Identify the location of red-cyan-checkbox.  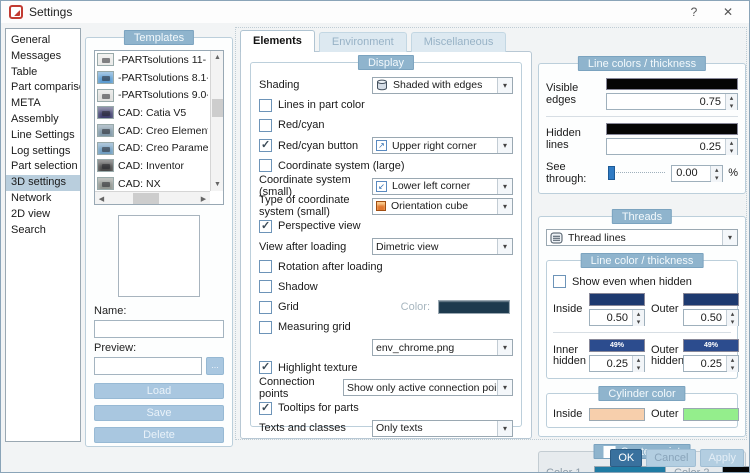
(265, 125).